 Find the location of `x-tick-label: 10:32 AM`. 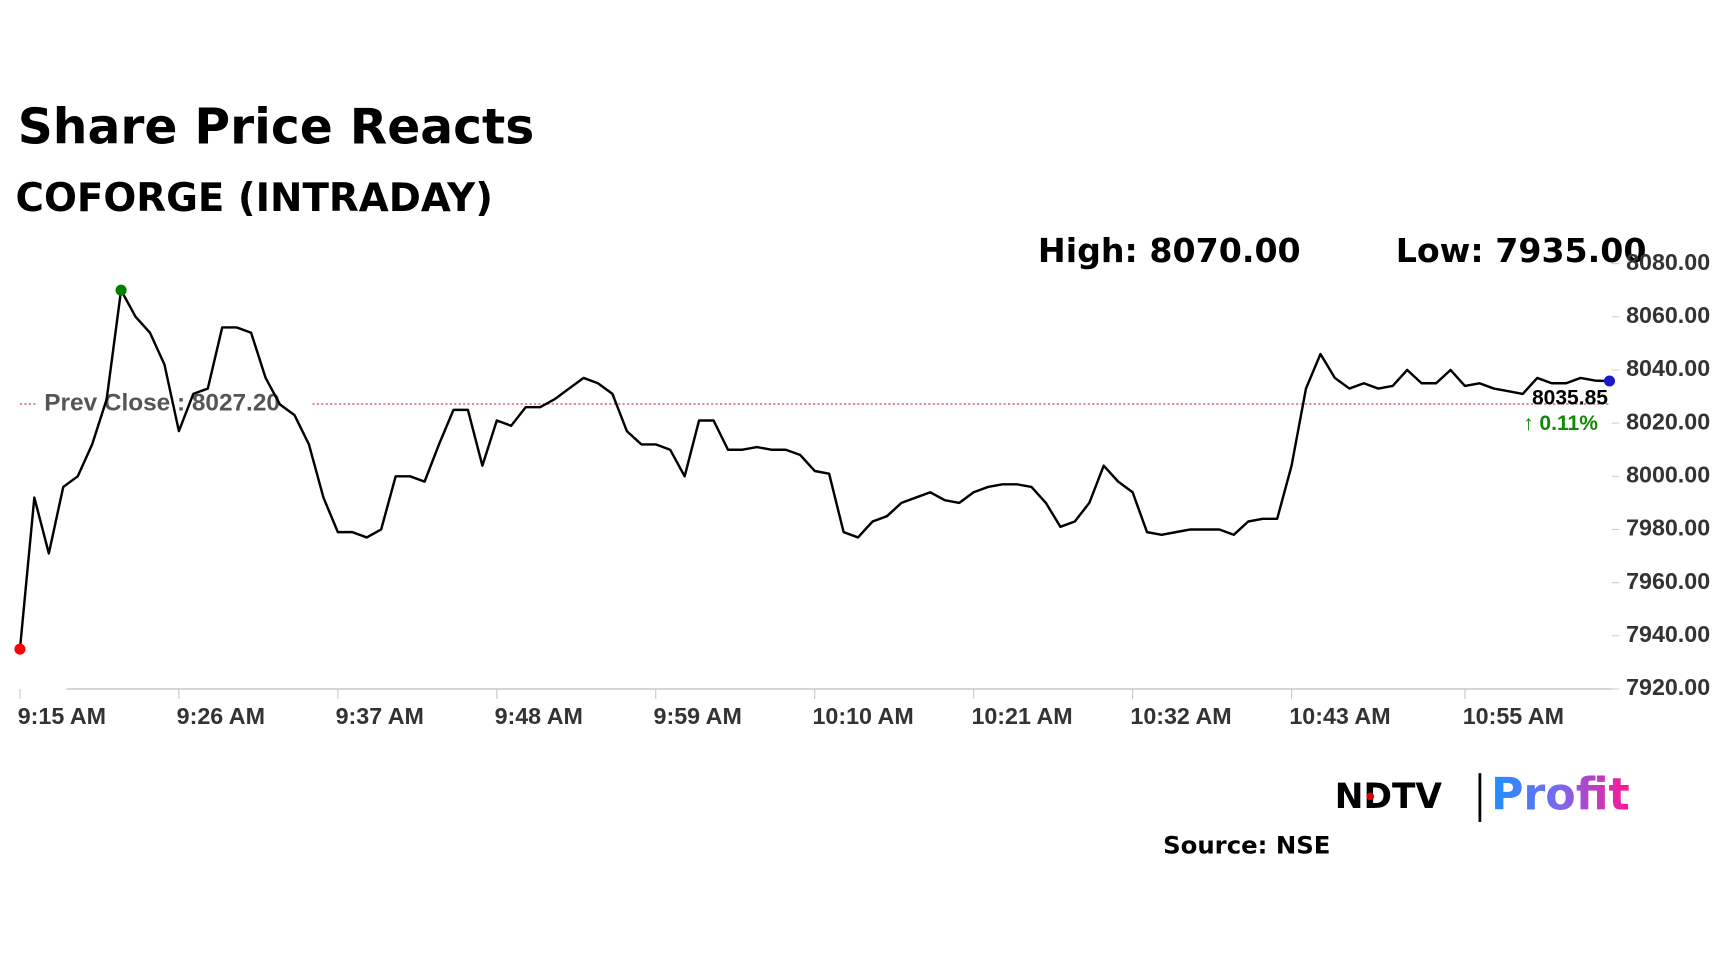

x-tick-label: 10:32 AM is located at coordinates (1180, 716).